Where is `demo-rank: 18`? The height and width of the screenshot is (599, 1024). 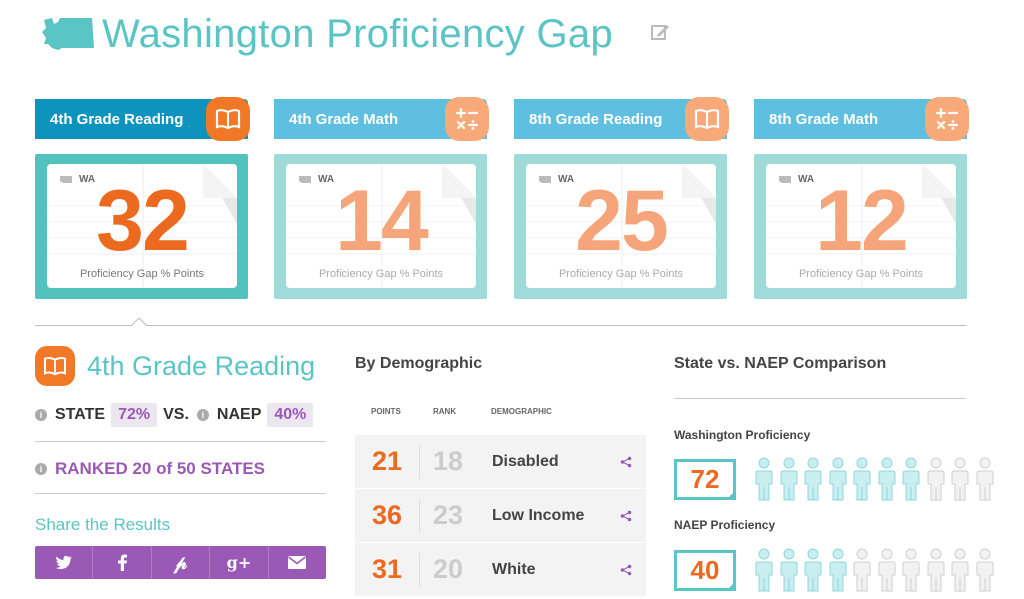
demo-rank: 18 is located at coordinates (448, 461).